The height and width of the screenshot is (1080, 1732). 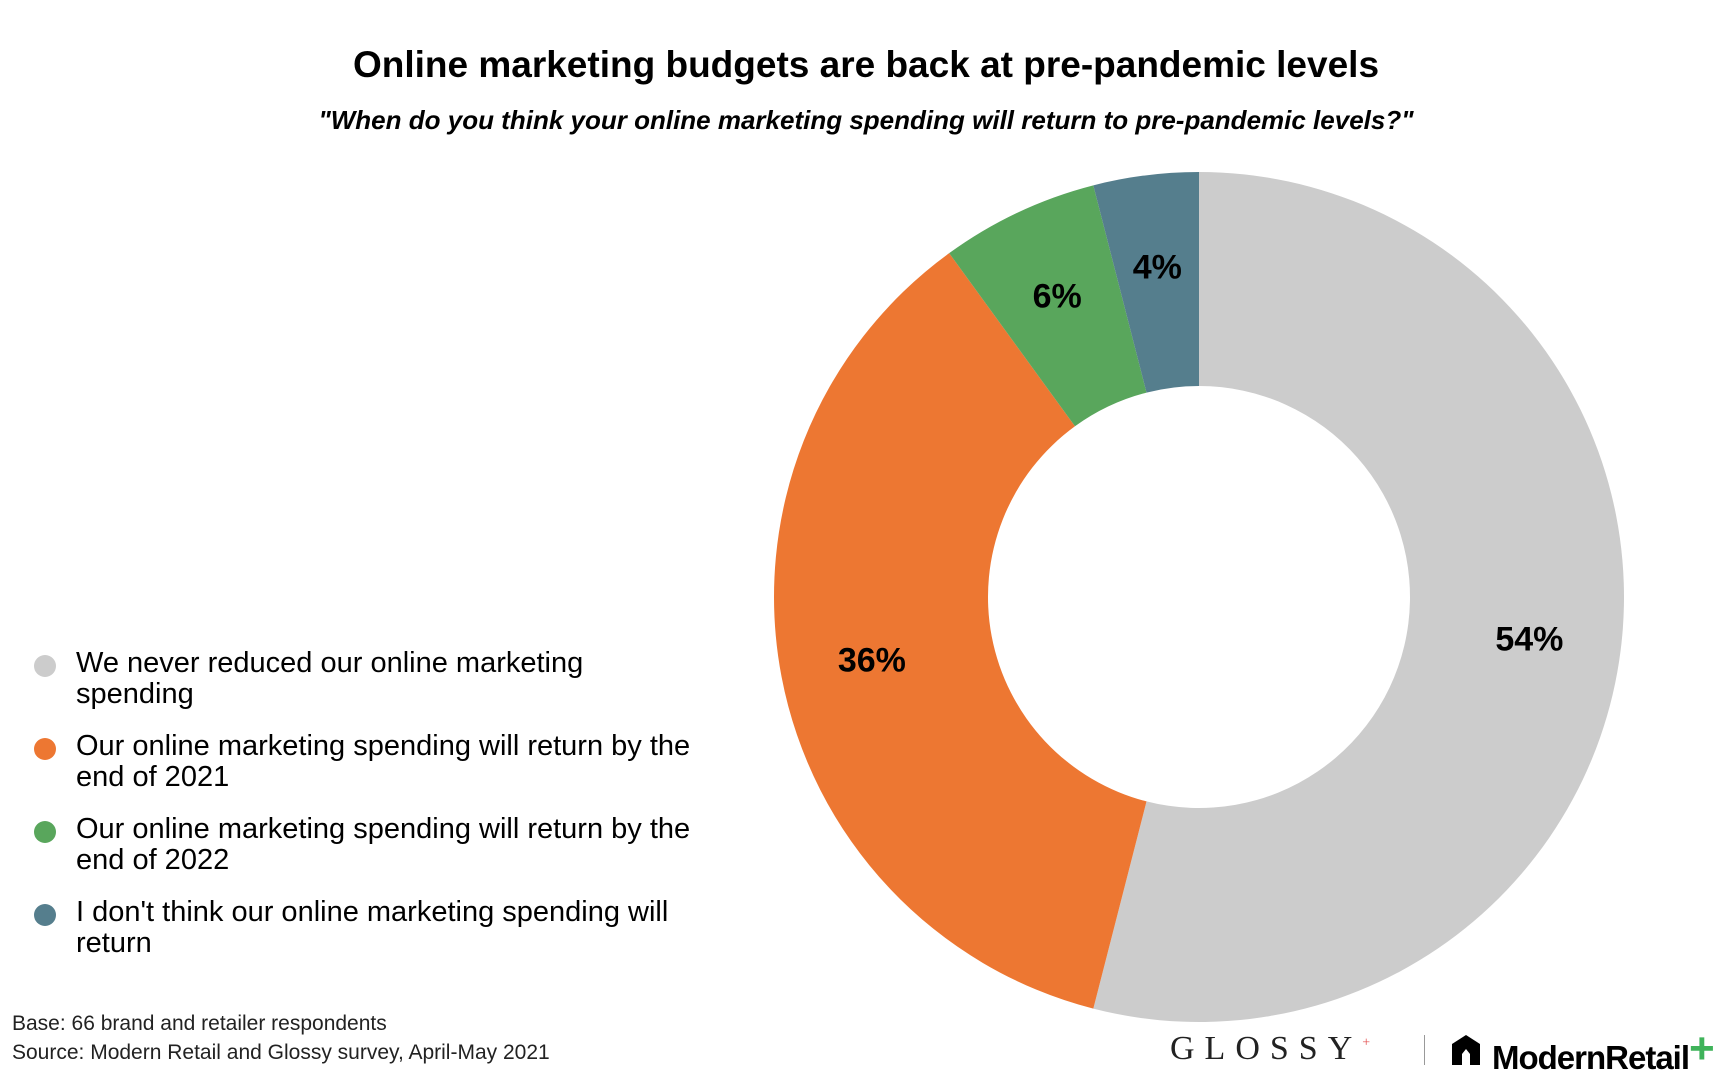 I want to click on legend-label-line: return, so click(x=114, y=943).